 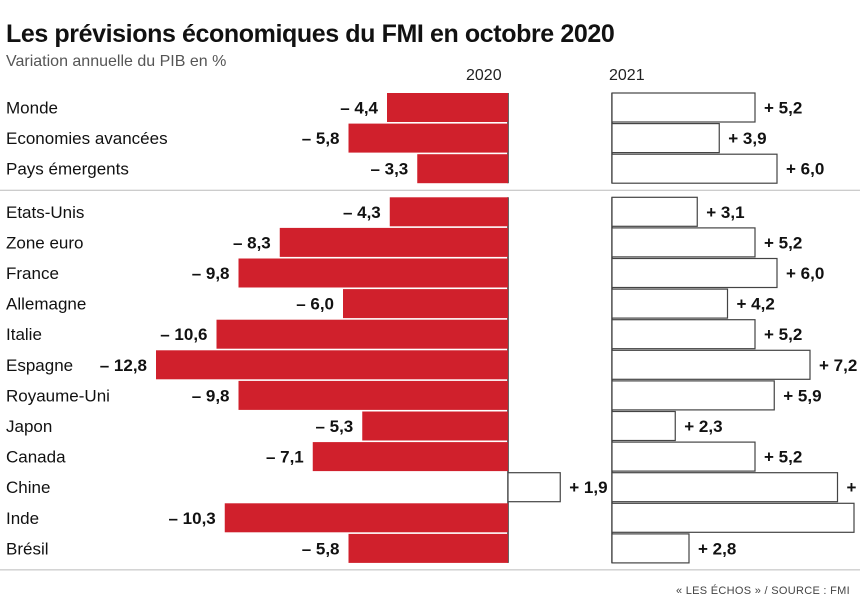 What do you see at coordinates (28, 487) in the screenshot?
I see `category-label: Chine` at bounding box center [28, 487].